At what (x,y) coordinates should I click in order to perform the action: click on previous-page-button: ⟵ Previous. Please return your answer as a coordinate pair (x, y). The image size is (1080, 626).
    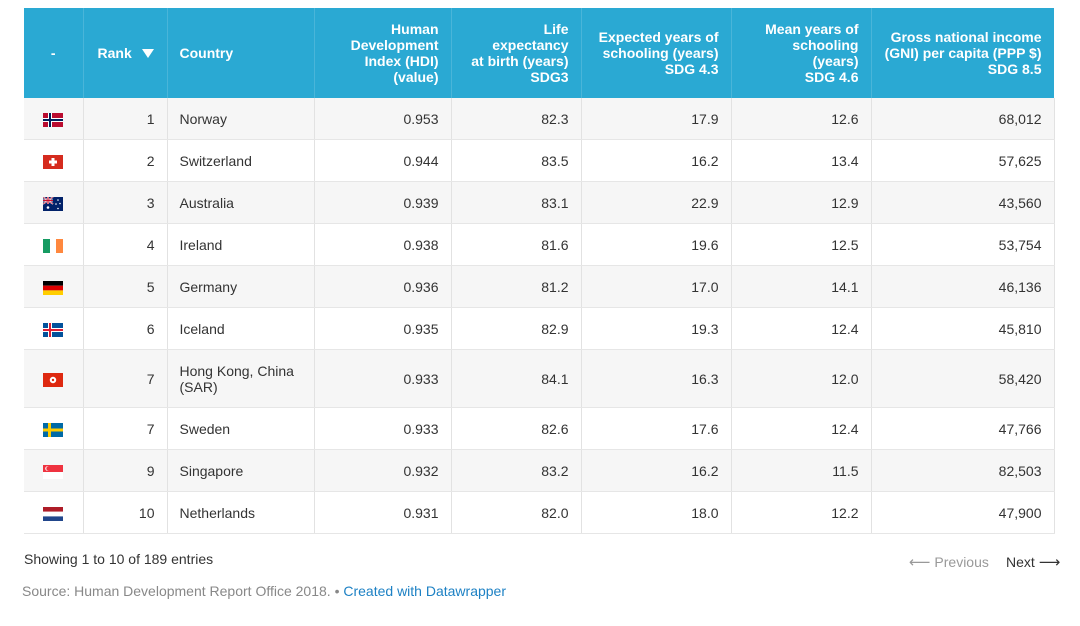
    Looking at the image, I should click on (949, 562).